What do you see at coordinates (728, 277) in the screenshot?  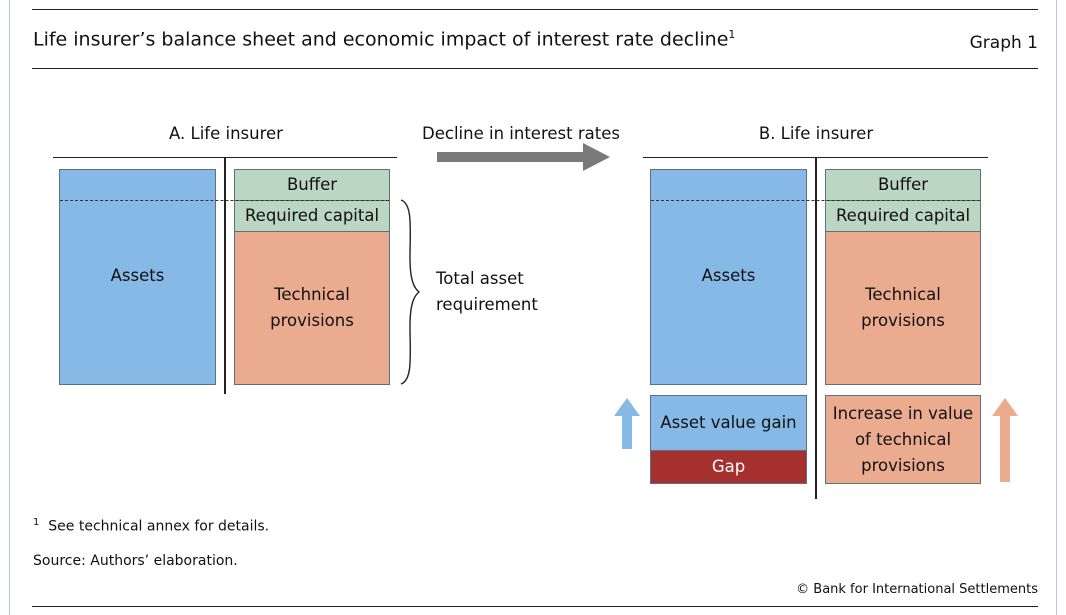 I see `panel-b-assets-box: Assets` at bounding box center [728, 277].